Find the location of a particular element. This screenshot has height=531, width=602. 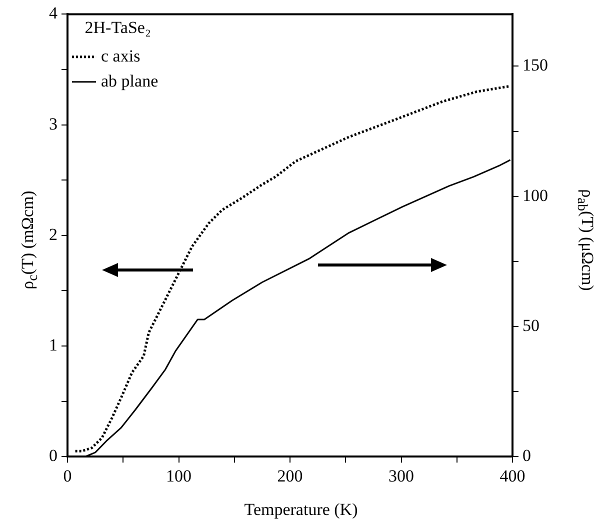

x-axis-title: Temperature (K) is located at coordinates (301, 510).